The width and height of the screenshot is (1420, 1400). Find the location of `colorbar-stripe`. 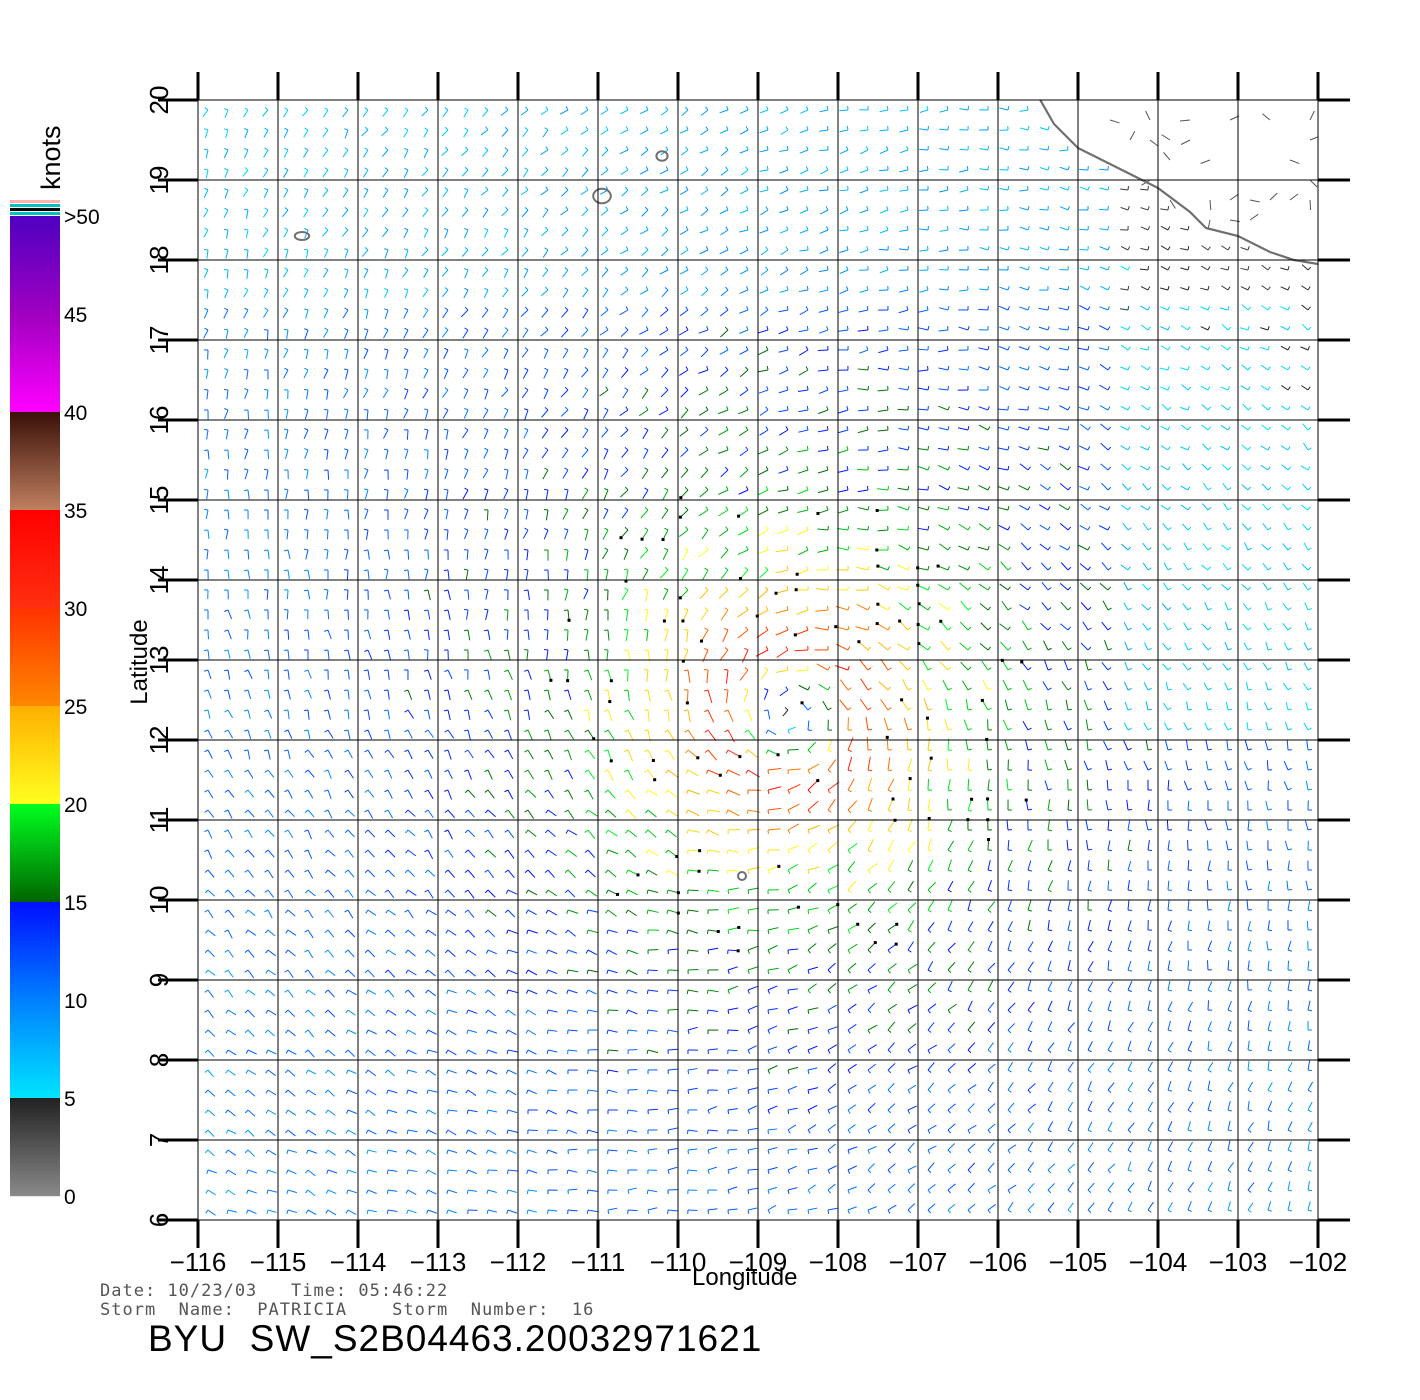

colorbar-stripe is located at coordinates (35, 201).